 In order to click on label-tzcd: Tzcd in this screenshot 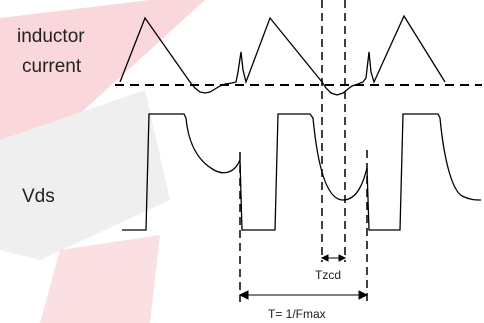, I will do `click(328, 275)`.